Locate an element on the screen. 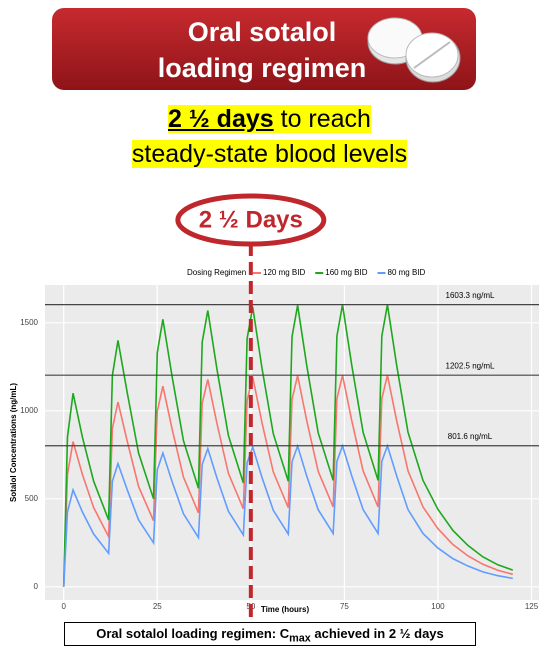 This screenshot has height=648, width=539. footer-text: Oral sotalol loading regimen: C is located at coordinates (193, 633).